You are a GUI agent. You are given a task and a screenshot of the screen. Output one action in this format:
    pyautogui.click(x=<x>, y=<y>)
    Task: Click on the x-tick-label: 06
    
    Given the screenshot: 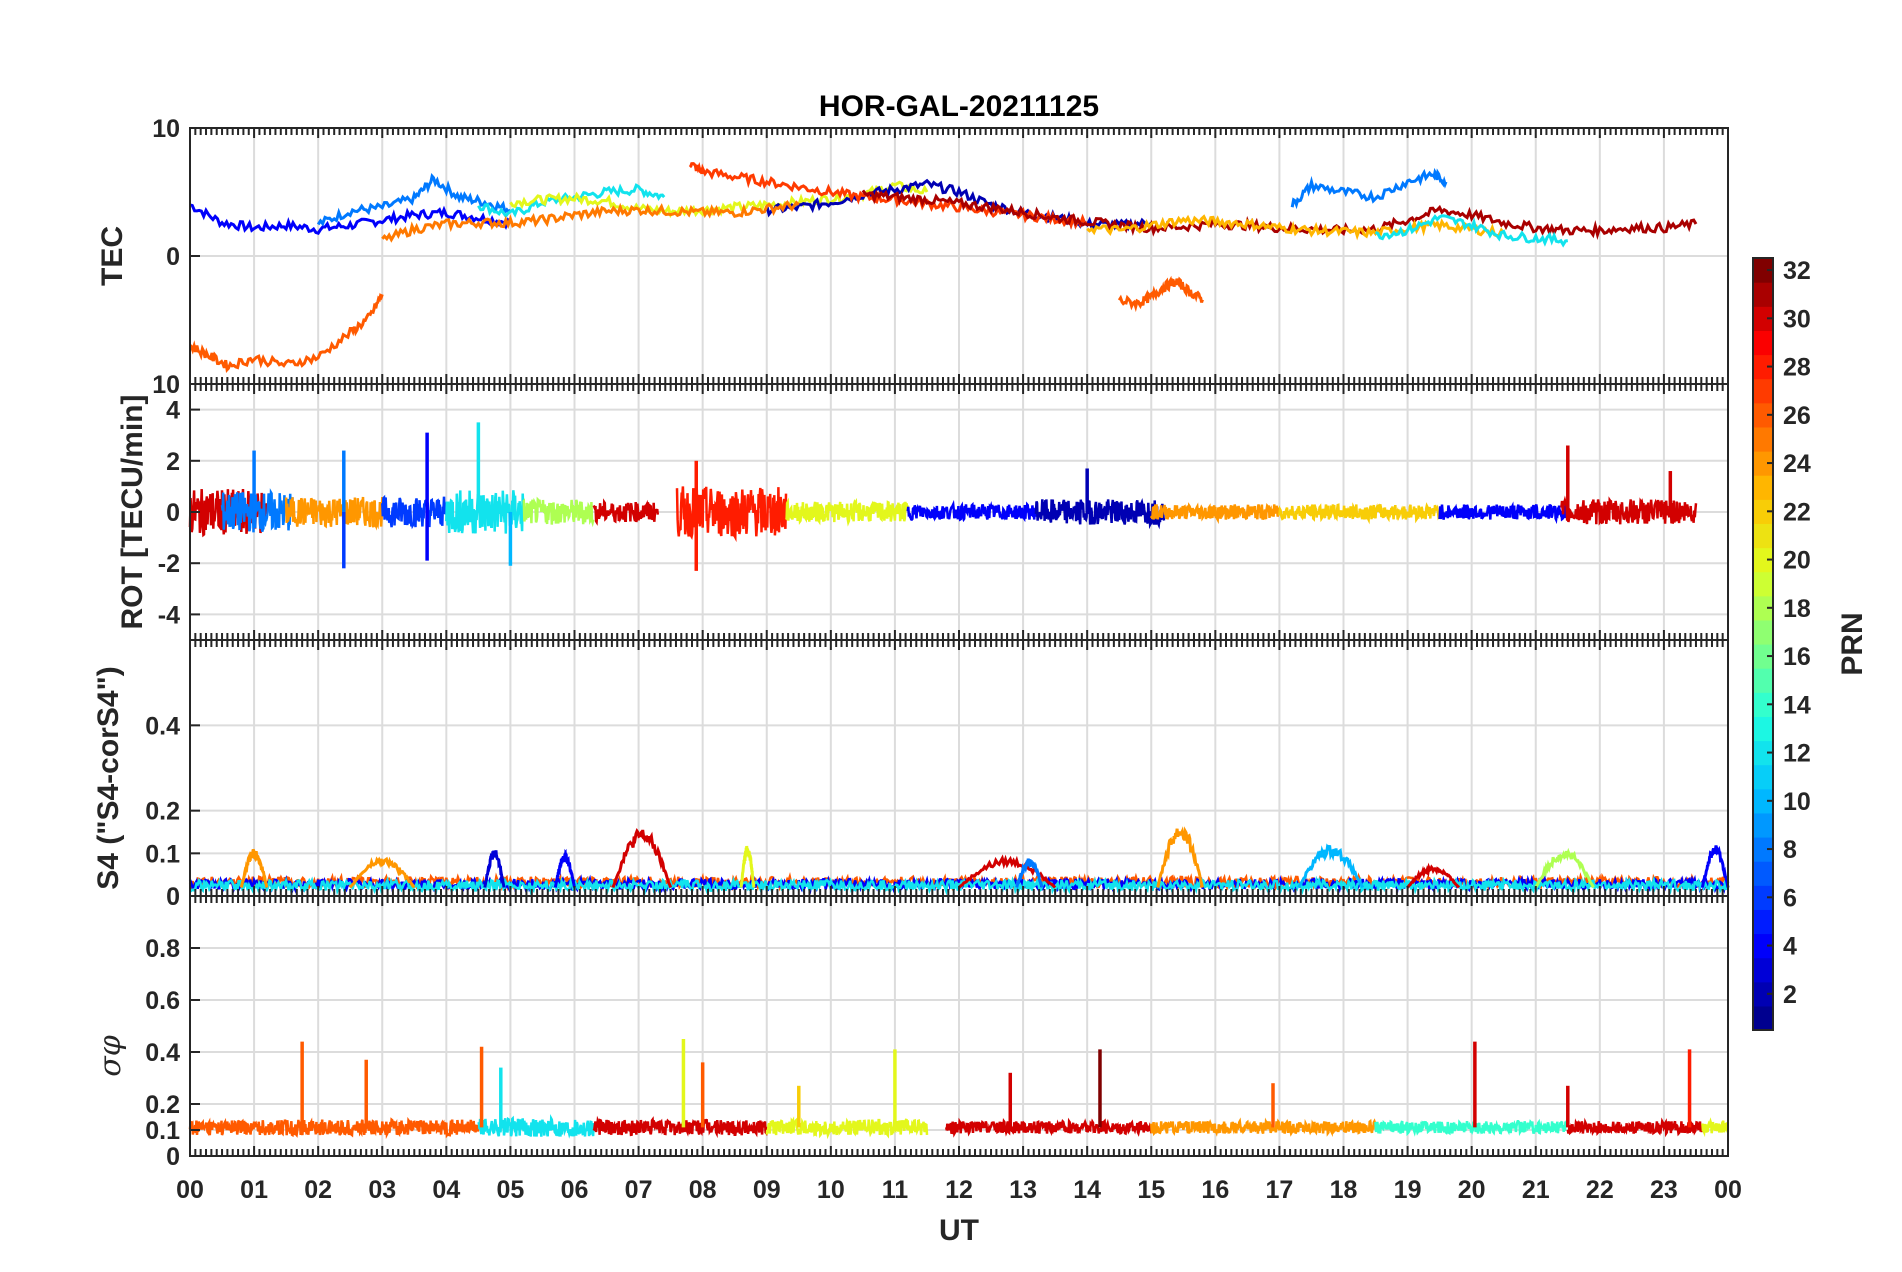 What is the action you would take?
    pyautogui.click(x=575, y=1190)
    